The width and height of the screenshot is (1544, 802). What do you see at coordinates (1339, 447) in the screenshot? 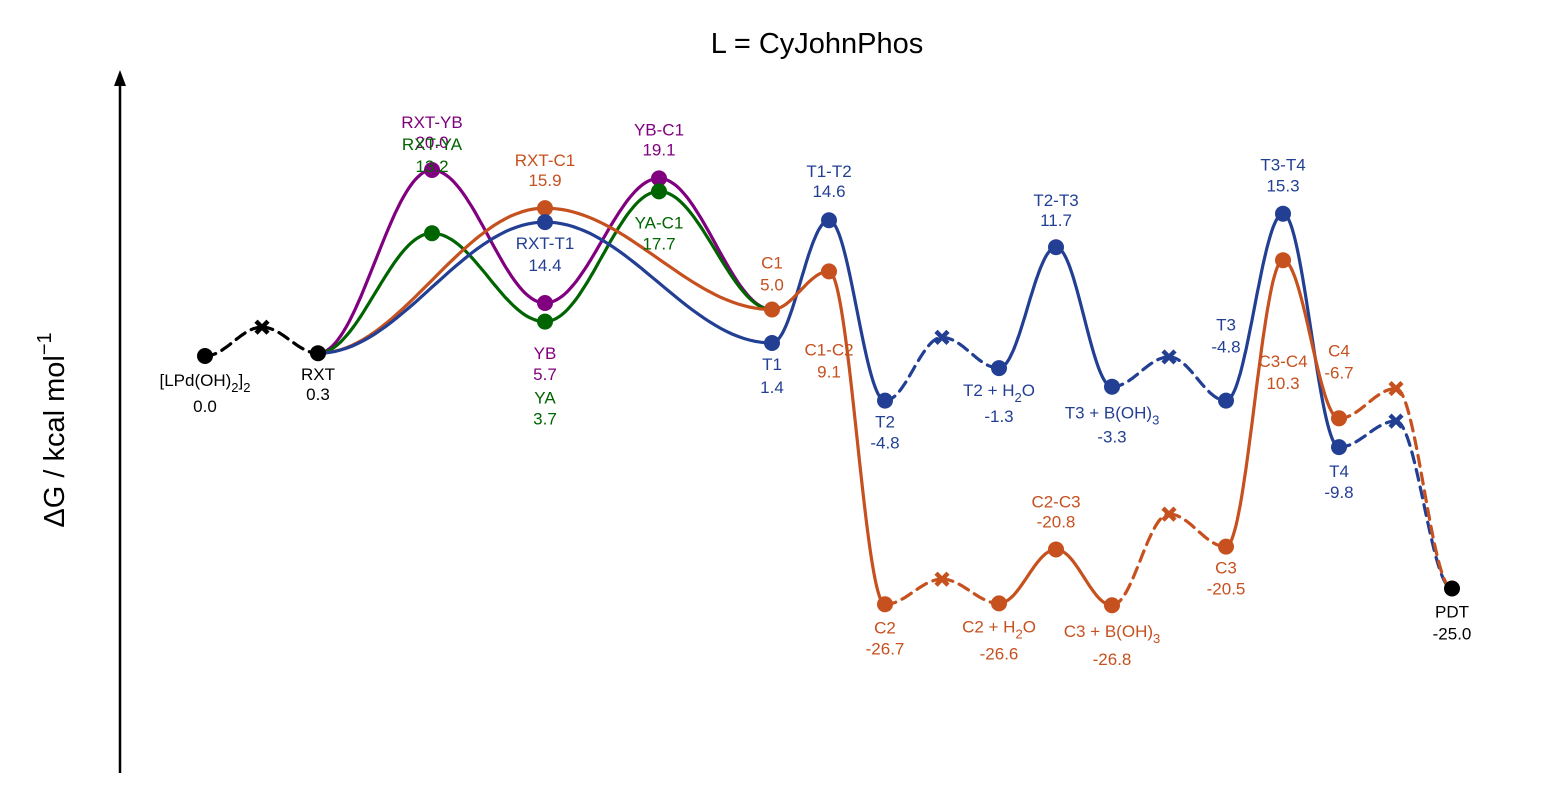
I see `point-marker-t4` at bounding box center [1339, 447].